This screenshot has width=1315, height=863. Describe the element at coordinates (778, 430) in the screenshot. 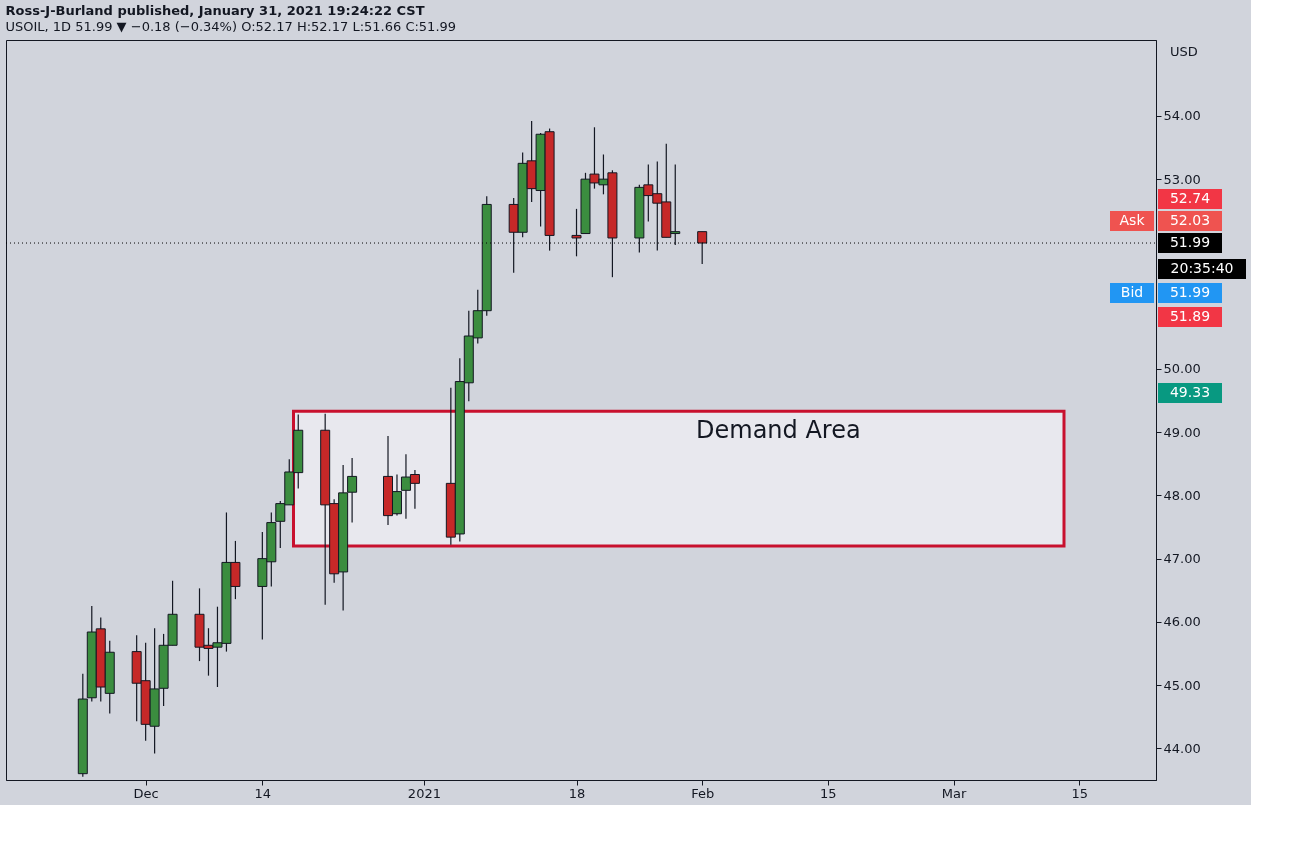

I see `band-label: Demand Area` at that location.